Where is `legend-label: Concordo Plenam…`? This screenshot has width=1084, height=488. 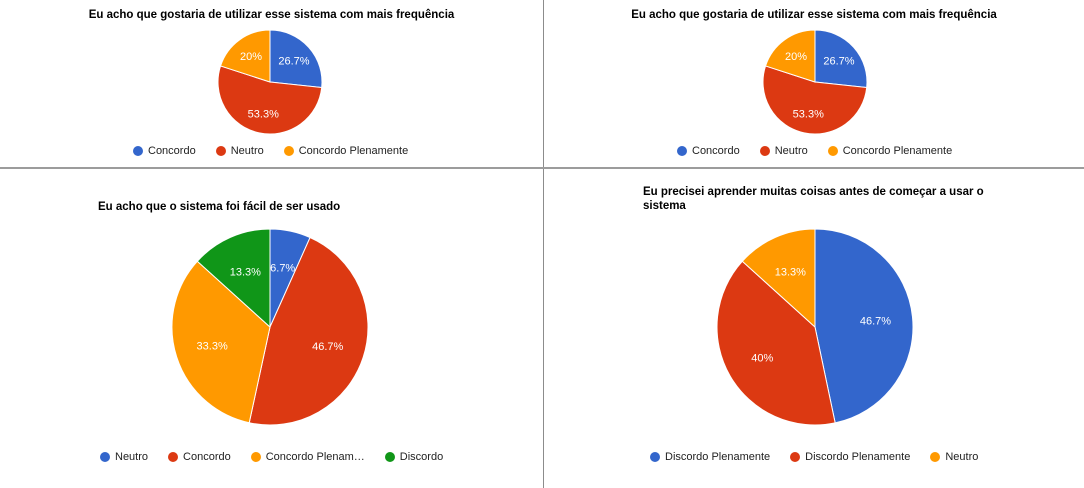
legend-label: Concordo Plenam… is located at coordinates (315, 457).